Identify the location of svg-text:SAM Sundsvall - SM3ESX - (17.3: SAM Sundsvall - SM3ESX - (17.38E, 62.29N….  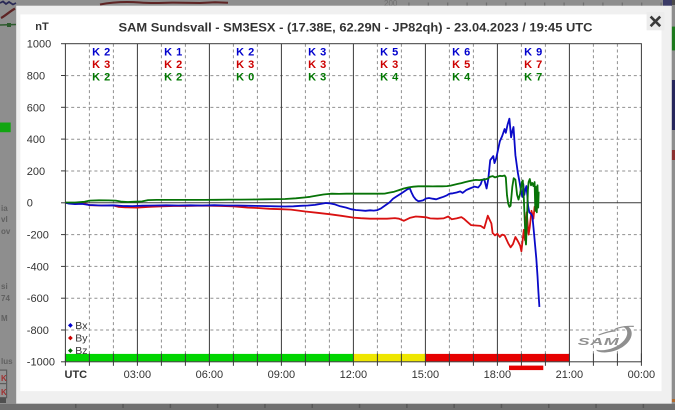
(356, 27).